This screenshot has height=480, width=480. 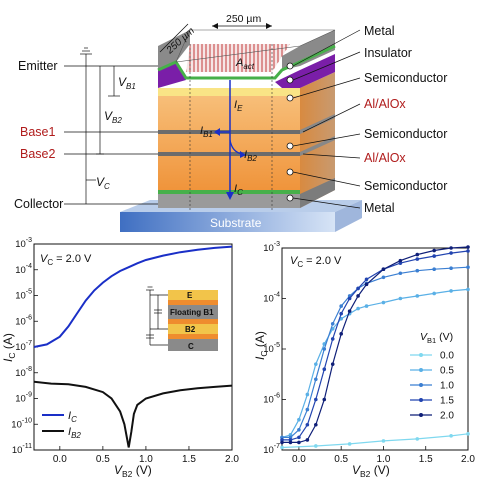 I want to click on marker-metal, so click(x=290, y=66).